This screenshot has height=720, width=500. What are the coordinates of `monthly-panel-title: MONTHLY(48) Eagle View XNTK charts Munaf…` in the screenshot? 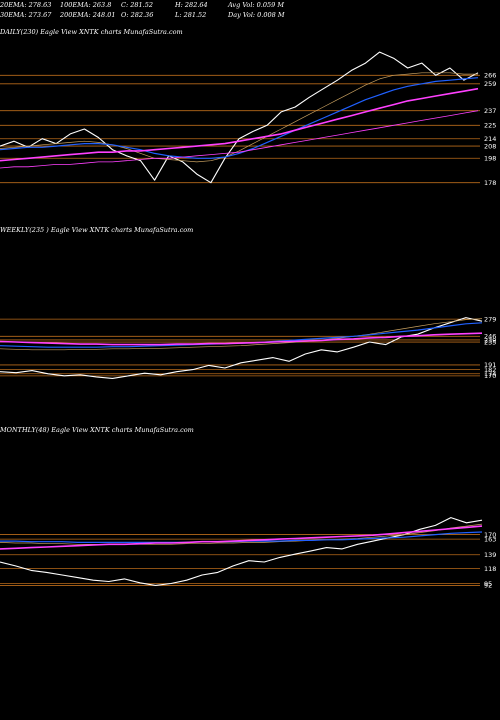 It's located at (97, 430).